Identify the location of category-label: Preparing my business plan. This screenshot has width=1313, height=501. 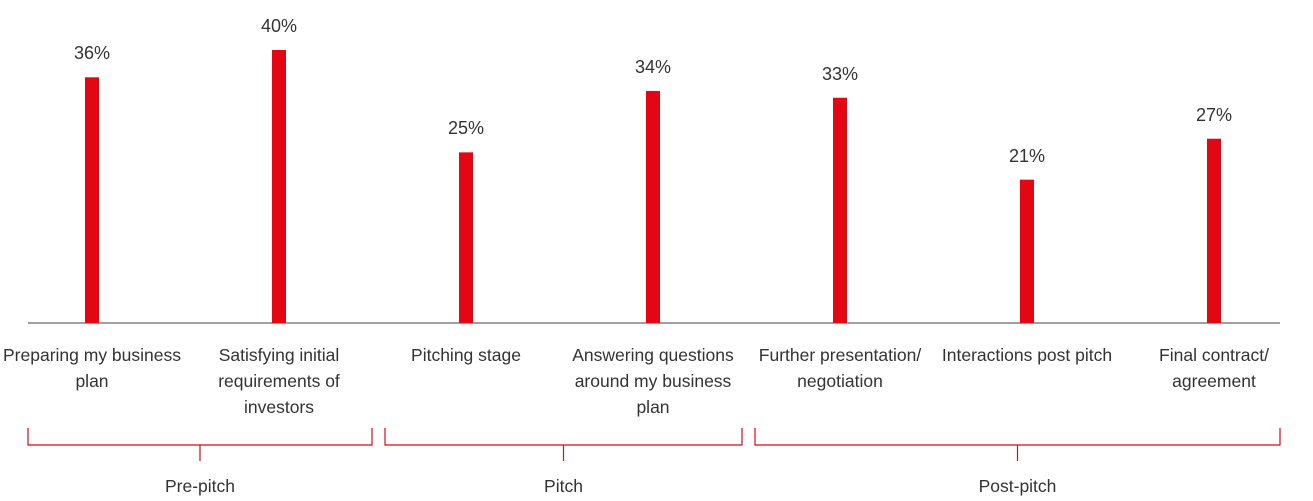
(92, 368).